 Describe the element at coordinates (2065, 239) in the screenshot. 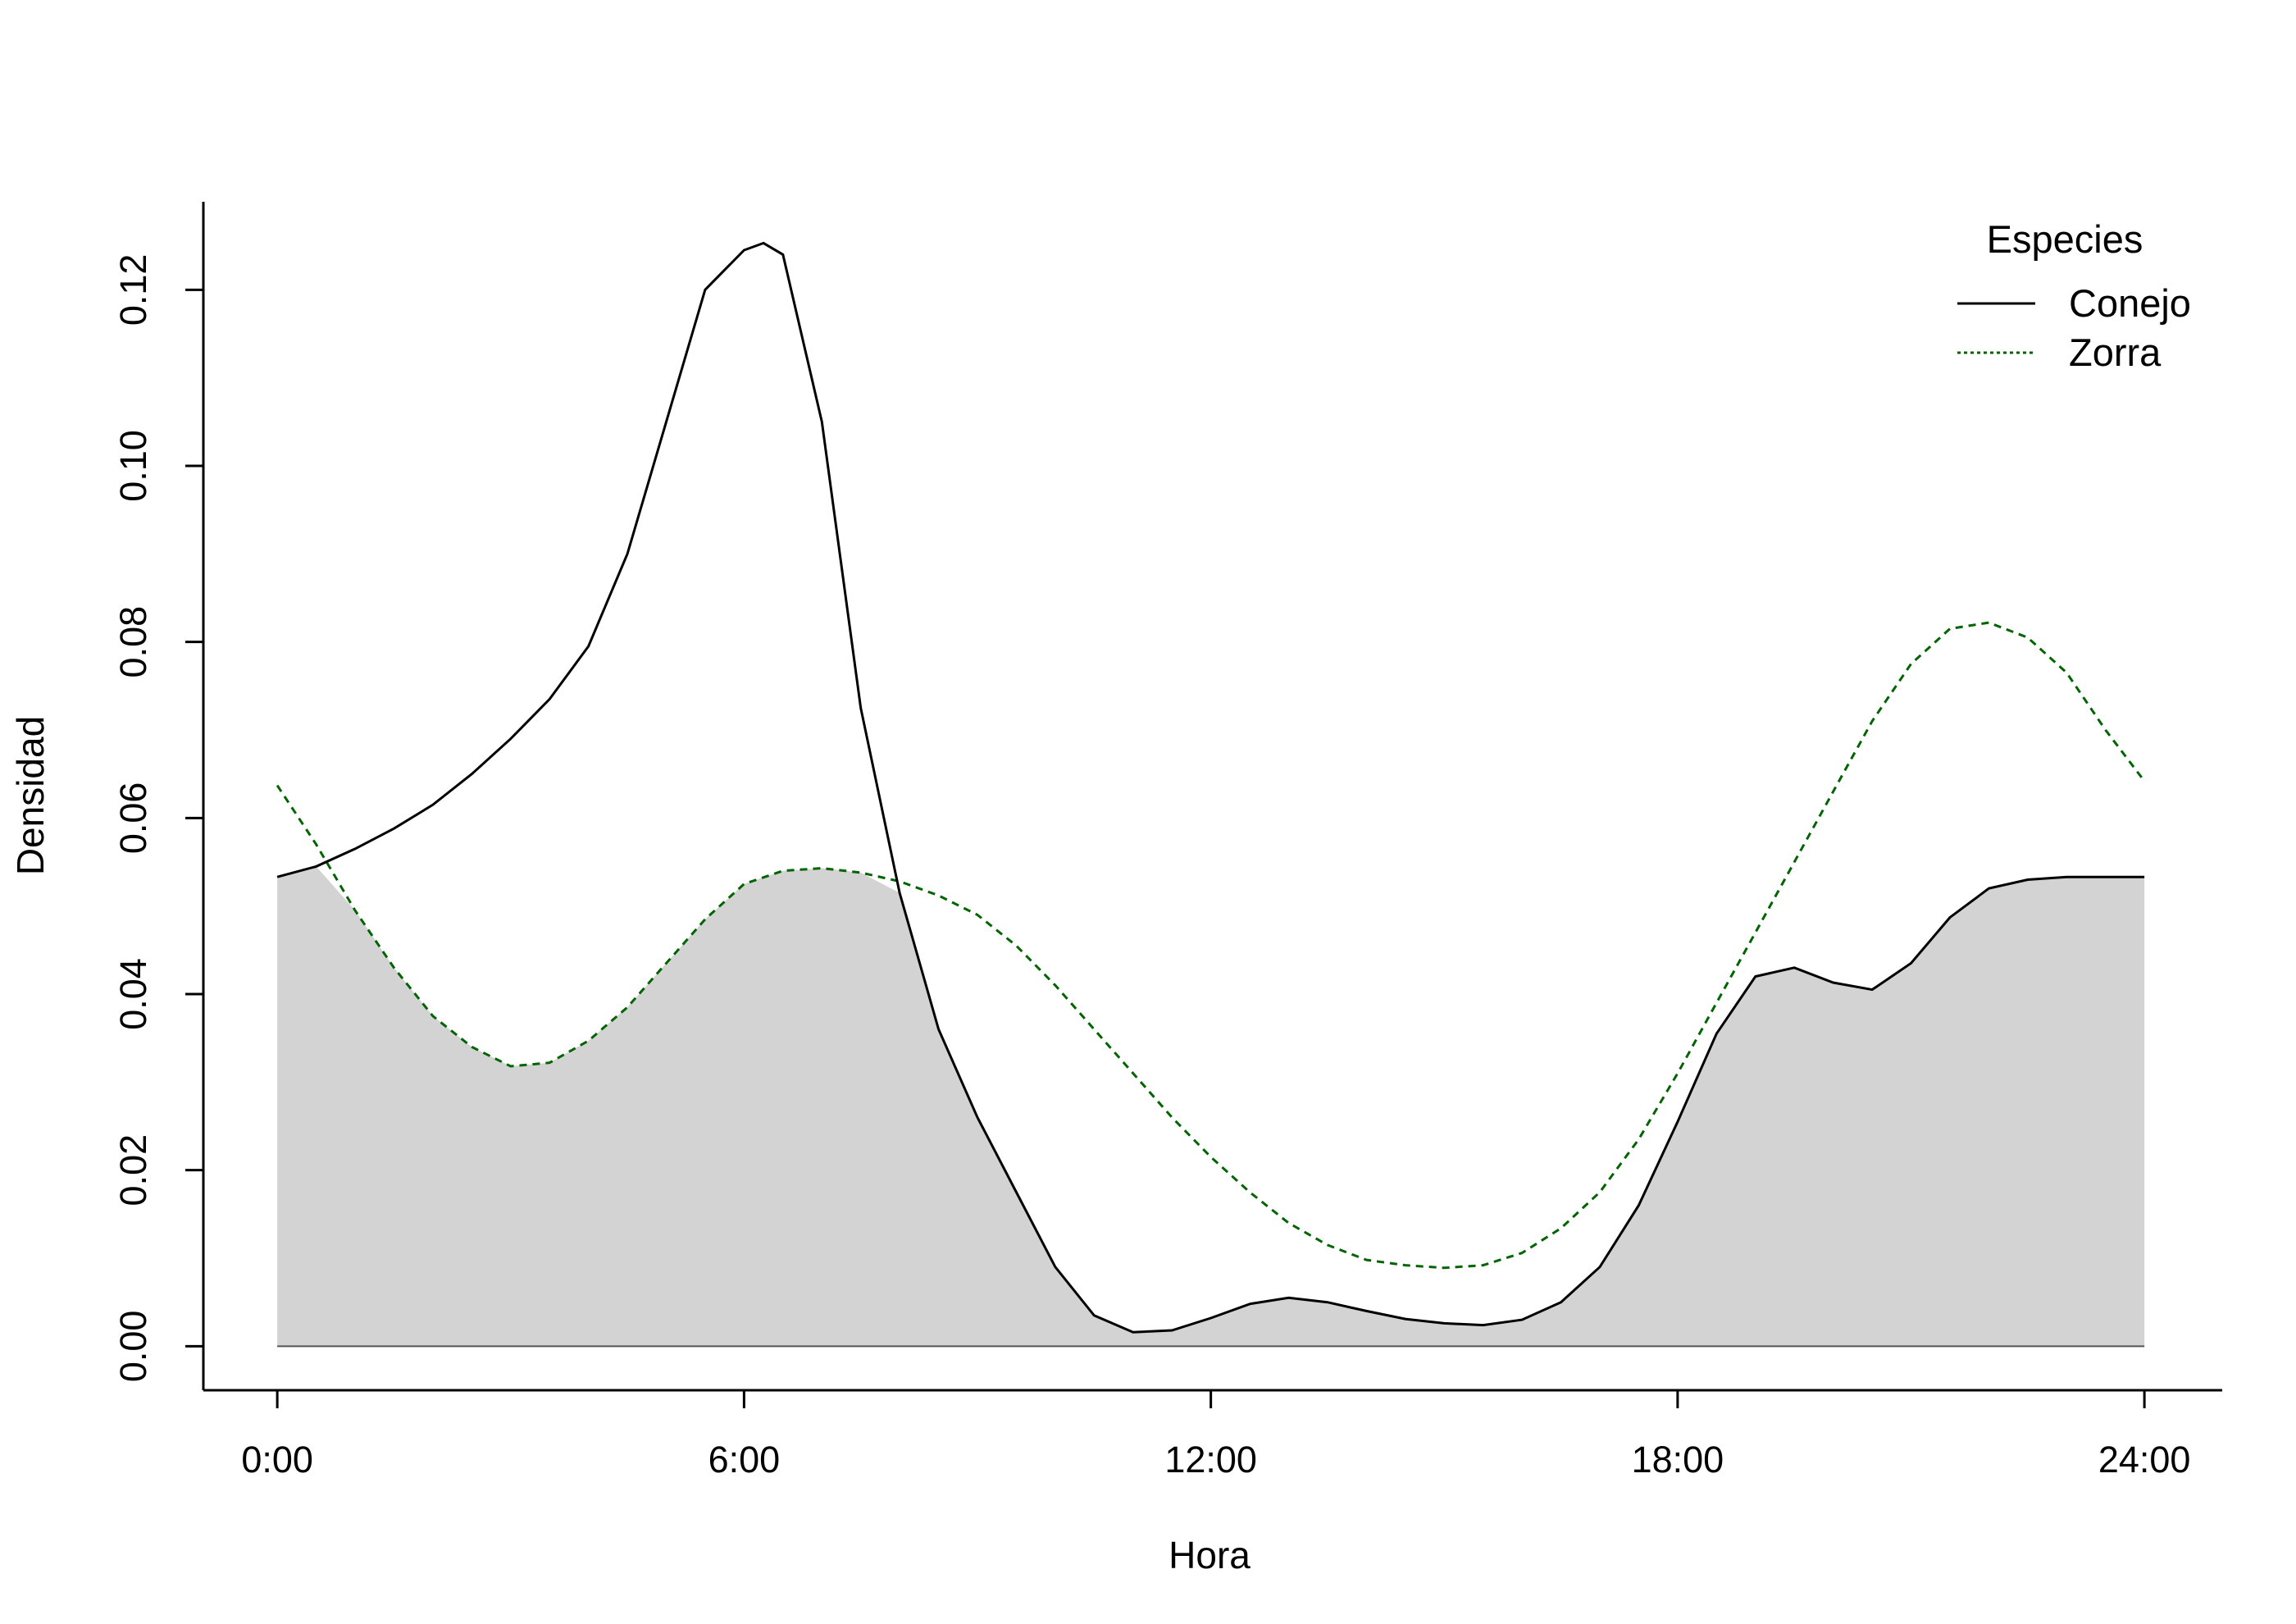

I see `legend-title: Especies` at that location.